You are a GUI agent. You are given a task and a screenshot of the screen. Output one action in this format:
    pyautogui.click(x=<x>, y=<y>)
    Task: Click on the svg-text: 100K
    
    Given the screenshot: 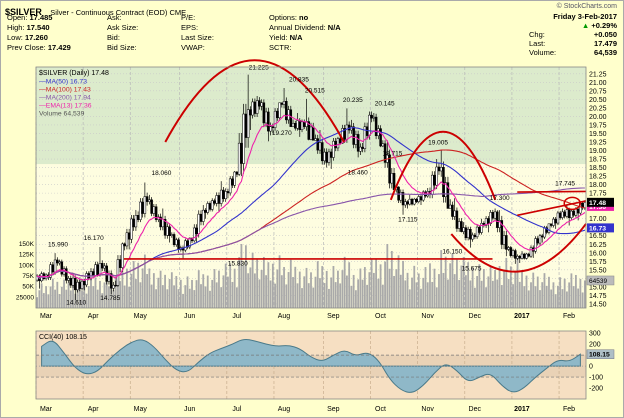 What is the action you would take?
    pyautogui.click(x=27, y=265)
    